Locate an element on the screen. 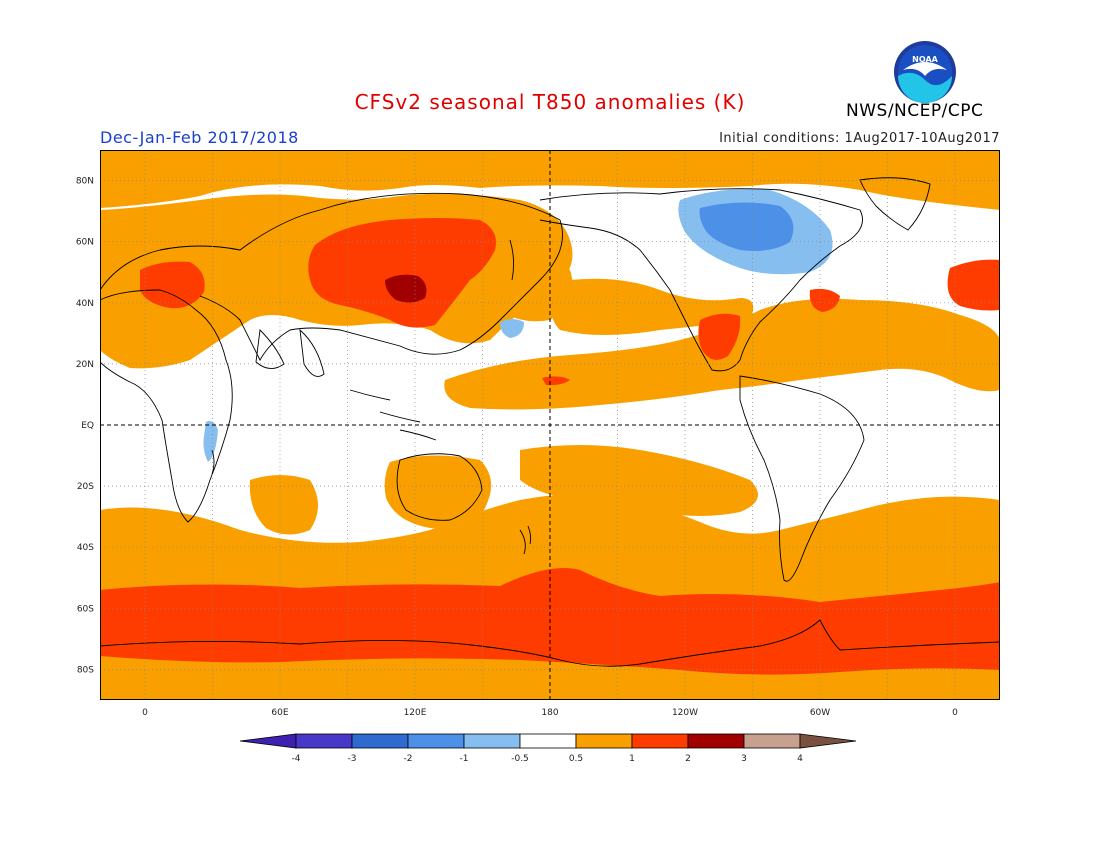 This screenshot has width=1100, height=850. anomaly-region-indian-ocean is located at coordinates (283, 505).